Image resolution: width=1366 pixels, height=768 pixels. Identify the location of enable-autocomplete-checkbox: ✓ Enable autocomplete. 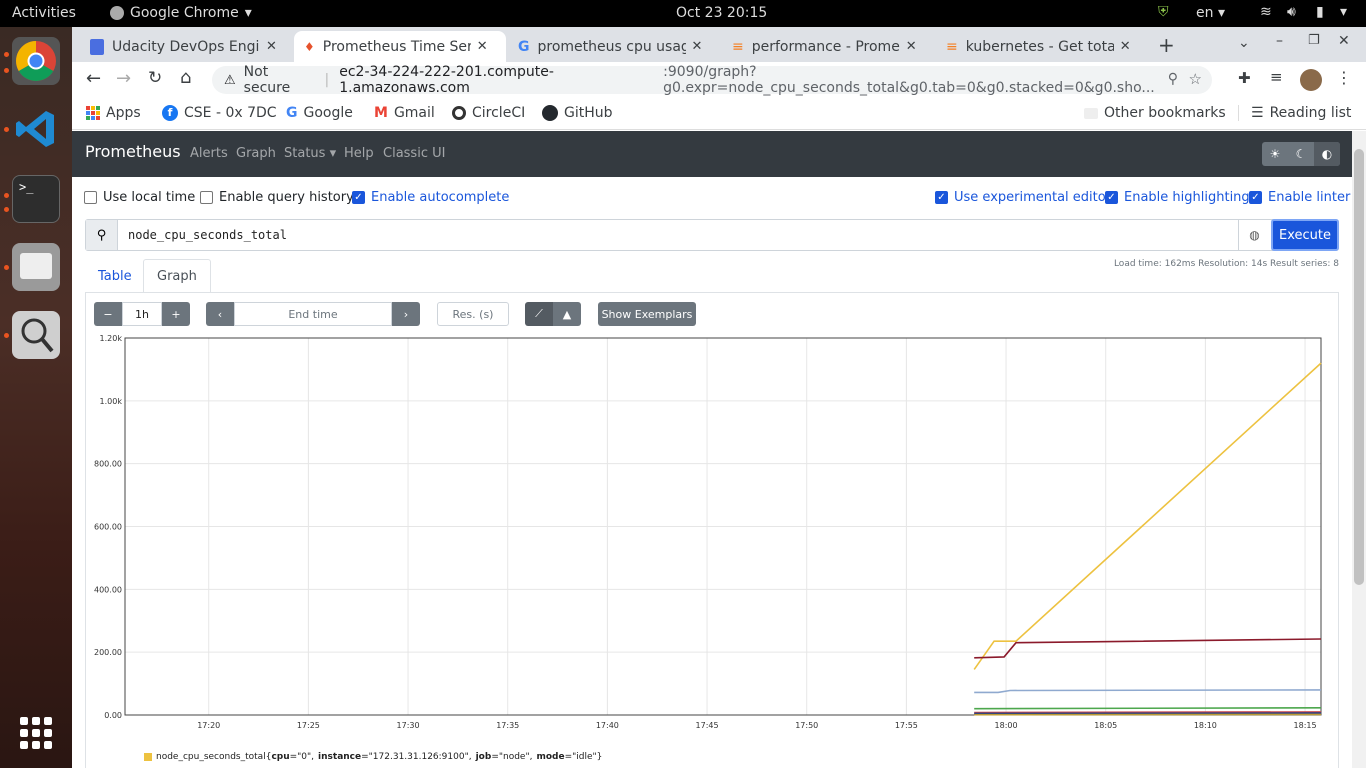
(430, 197).